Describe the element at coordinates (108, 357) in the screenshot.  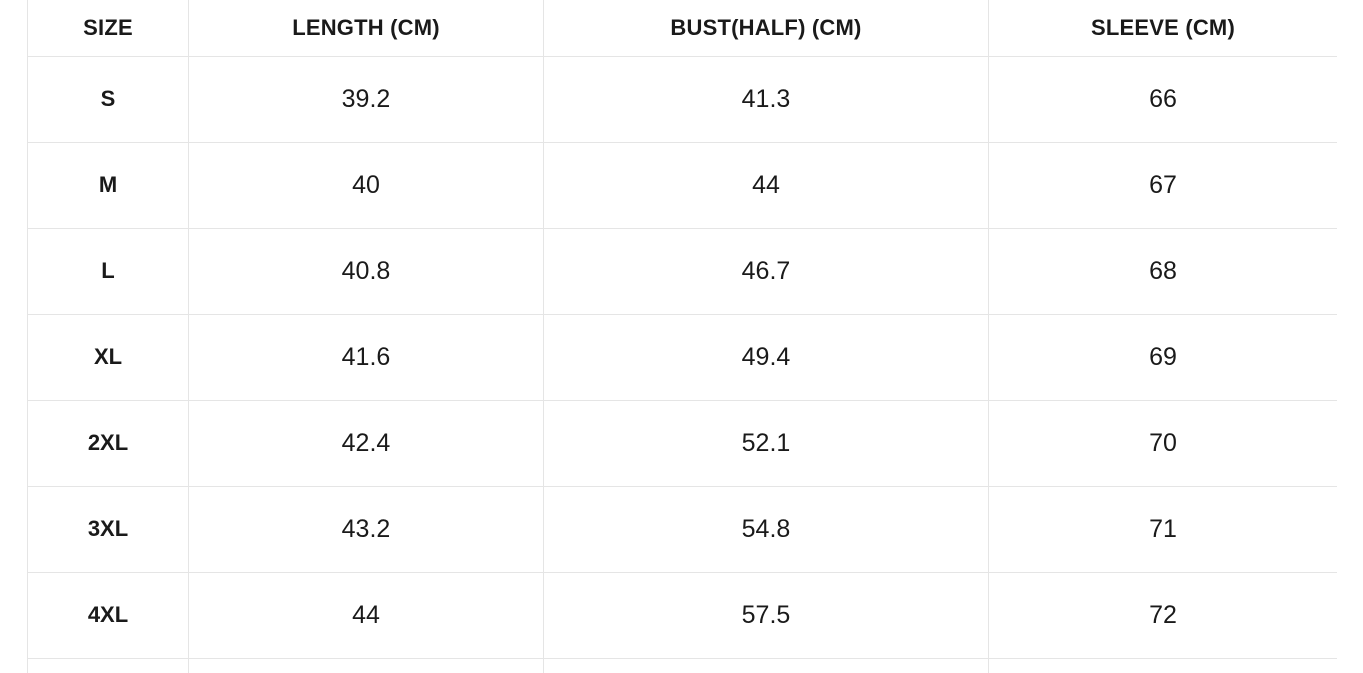
I see `size-cell: XL` at that location.